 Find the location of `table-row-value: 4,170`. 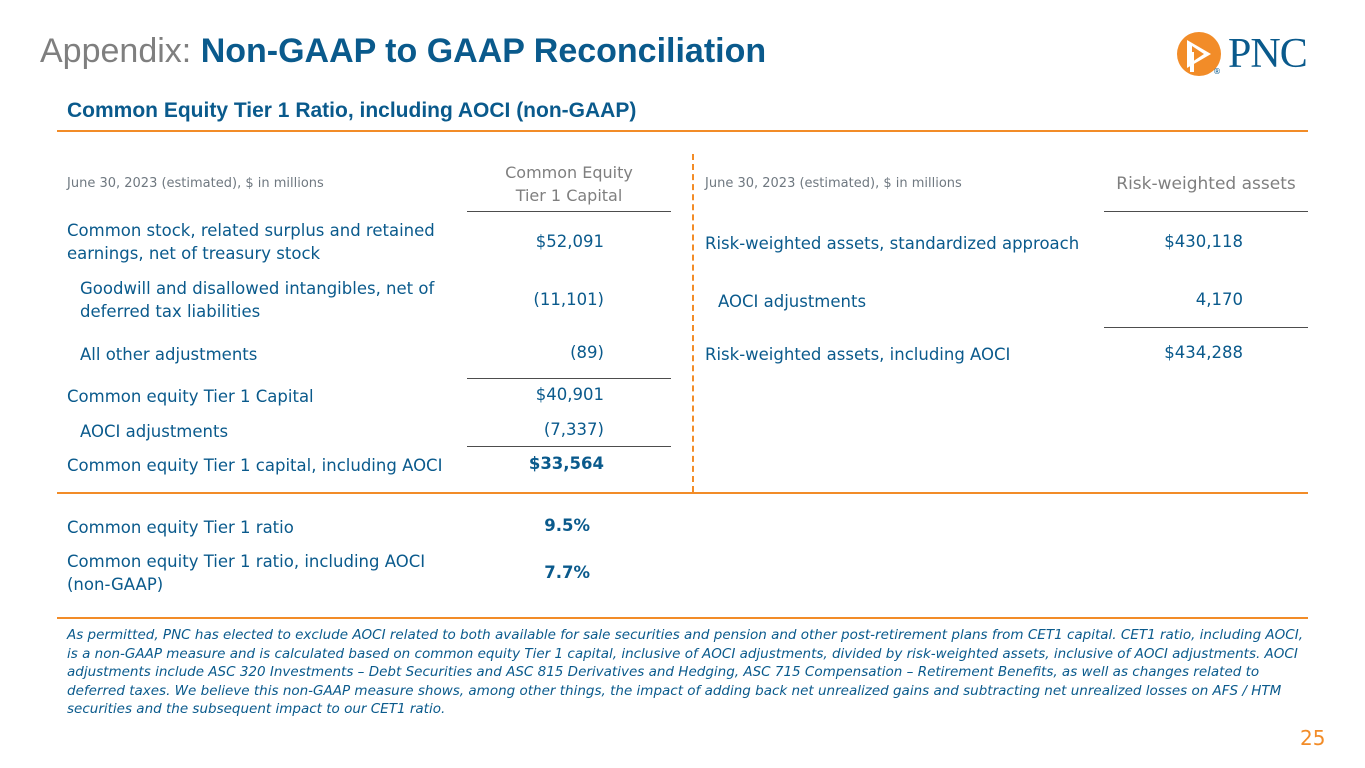

table-row-value: 4,170 is located at coordinates (1219, 299).